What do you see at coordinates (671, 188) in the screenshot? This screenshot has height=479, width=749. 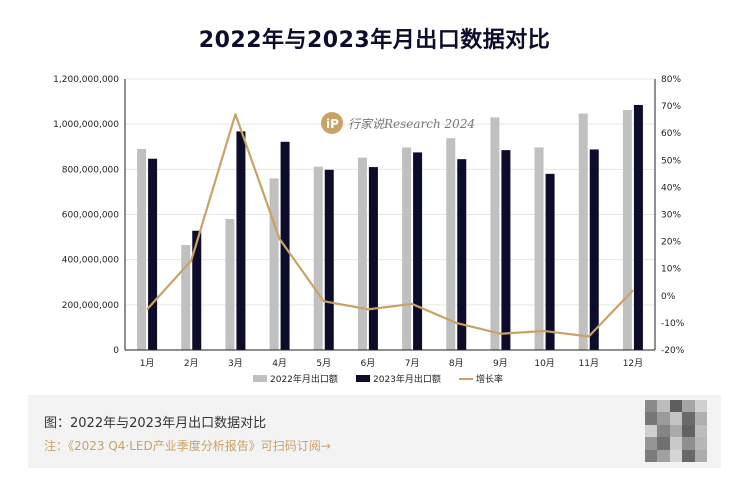 I see `right-tick-label: 40%` at bounding box center [671, 188].